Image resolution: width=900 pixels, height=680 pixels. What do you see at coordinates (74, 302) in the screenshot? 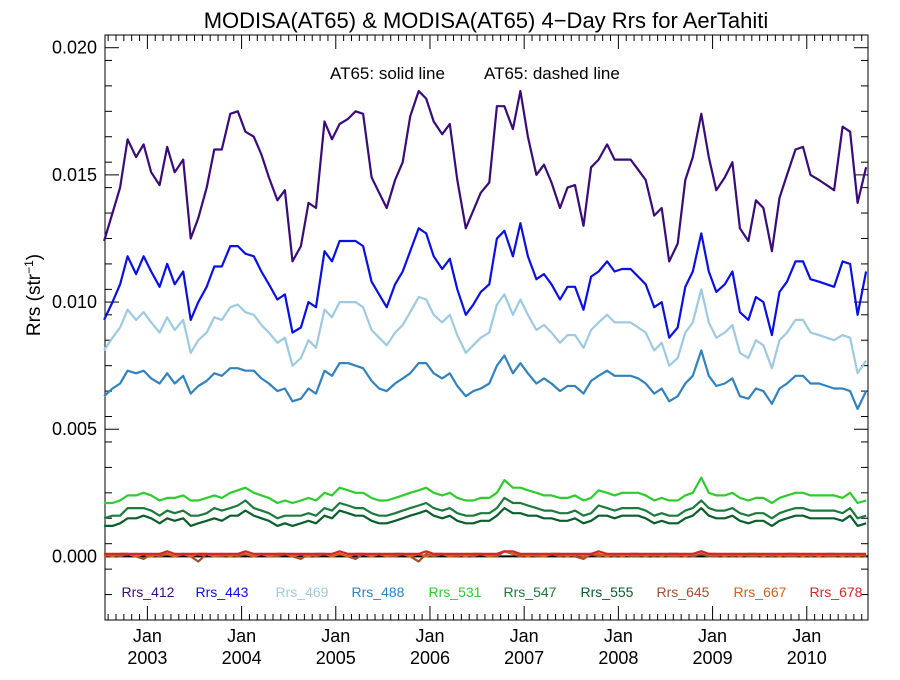
I see `y-tick-label: 0.010` at bounding box center [74, 302].